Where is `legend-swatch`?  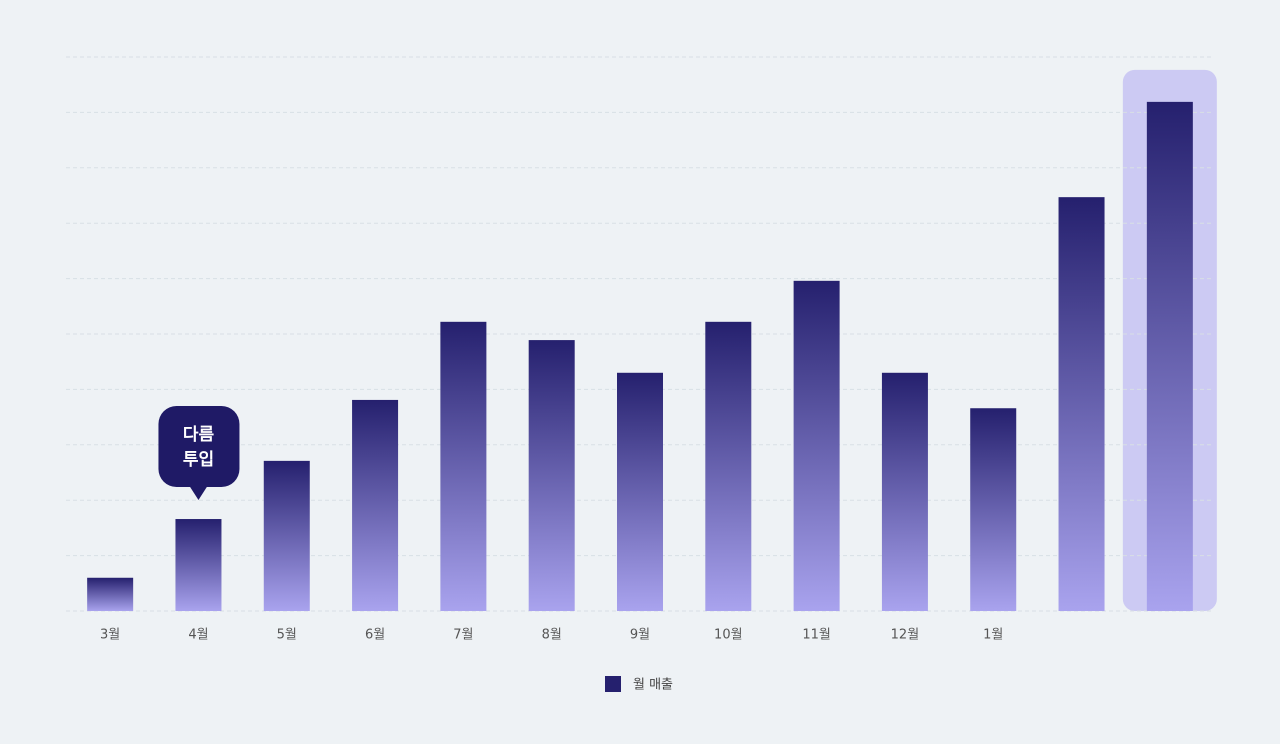 legend-swatch is located at coordinates (613, 684).